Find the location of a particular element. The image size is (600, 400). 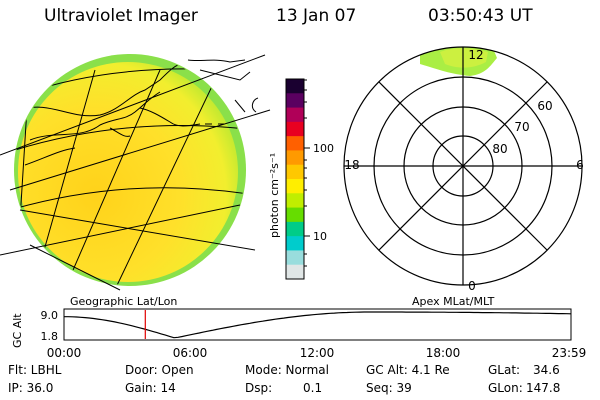

mlt-label-12: 12 is located at coordinates (475, 55).